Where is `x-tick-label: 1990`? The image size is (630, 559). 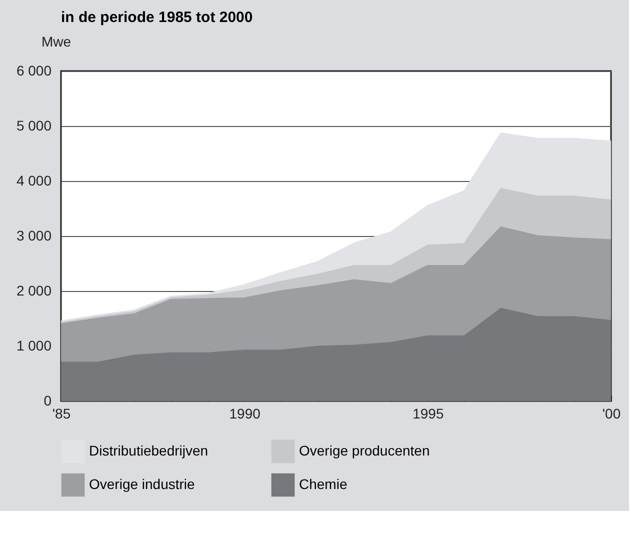 x-tick-label: 1990 is located at coordinates (245, 414).